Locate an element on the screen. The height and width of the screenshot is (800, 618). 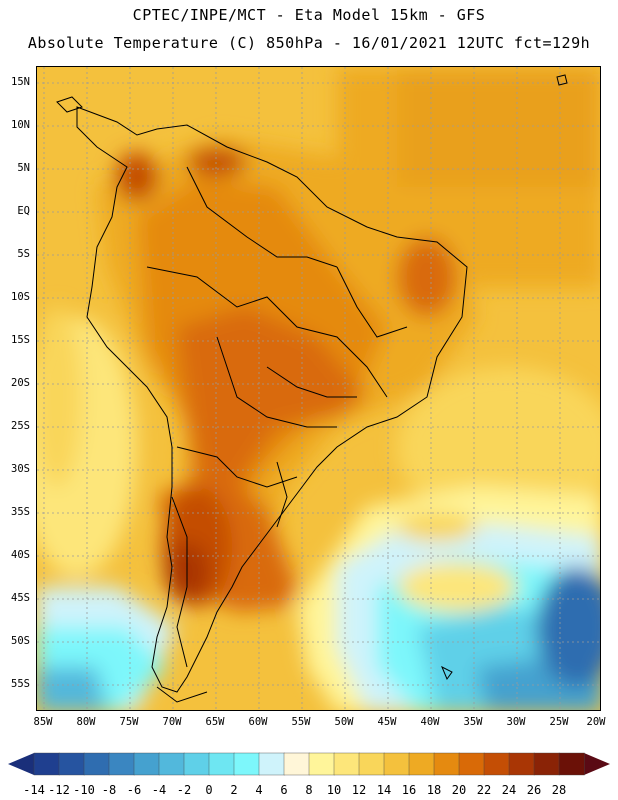
colorbar-label: 22 is located at coordinates (484, 790).